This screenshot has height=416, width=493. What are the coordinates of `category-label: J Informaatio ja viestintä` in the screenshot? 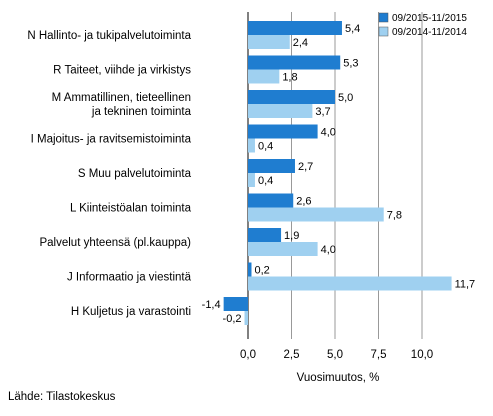 It's located at (129, 278).